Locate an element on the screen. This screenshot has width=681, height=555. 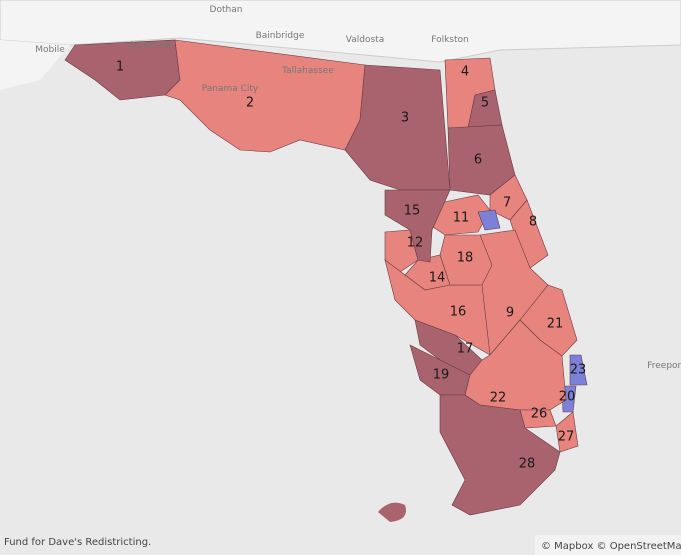
district-label: 12 is located at coordinates (415, 243).